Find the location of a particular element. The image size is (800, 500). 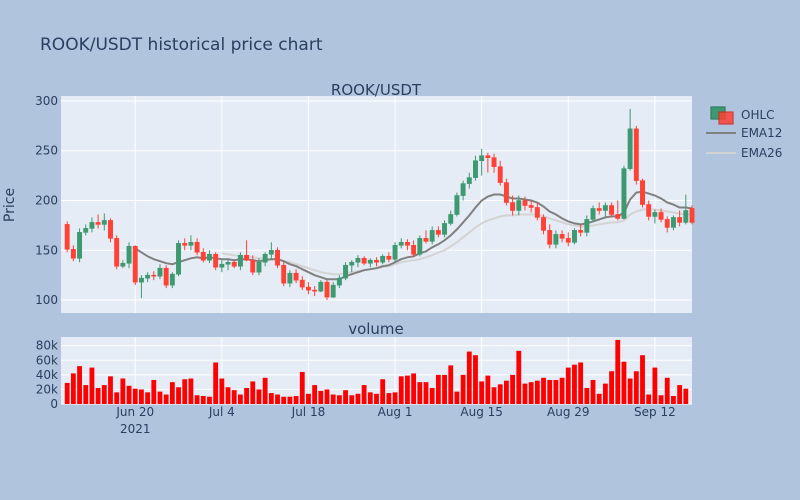

legend-item-ema12: EMA12 is located at coordinates (744, 133).